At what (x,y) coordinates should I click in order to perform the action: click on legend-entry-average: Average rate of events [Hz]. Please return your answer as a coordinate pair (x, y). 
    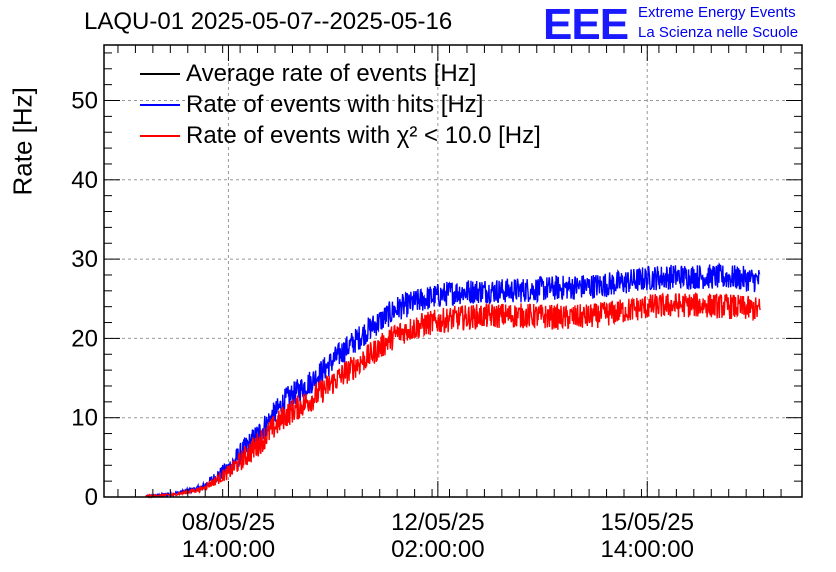
    Looking at the image, I should click on (340, 73).